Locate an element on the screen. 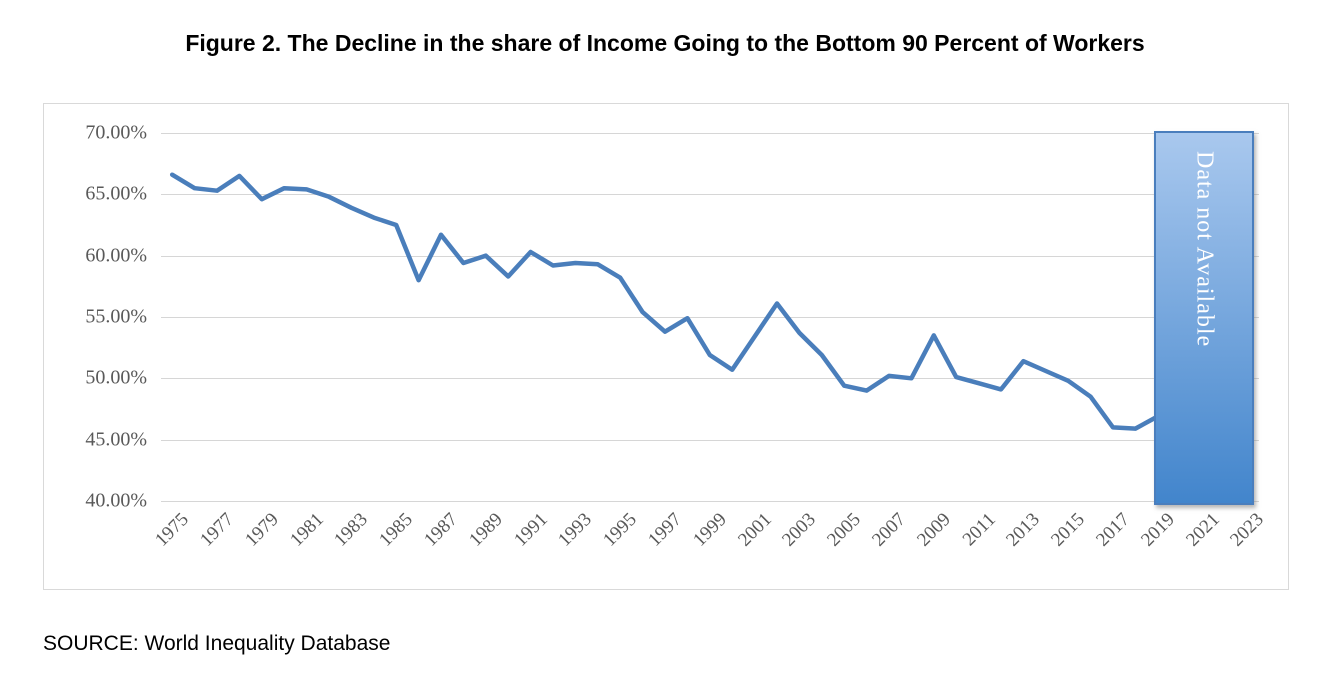 This screenshot has height=688, width=1330. source-note: SOURCE: World Inequality Database is located at coordinates (217, 643).